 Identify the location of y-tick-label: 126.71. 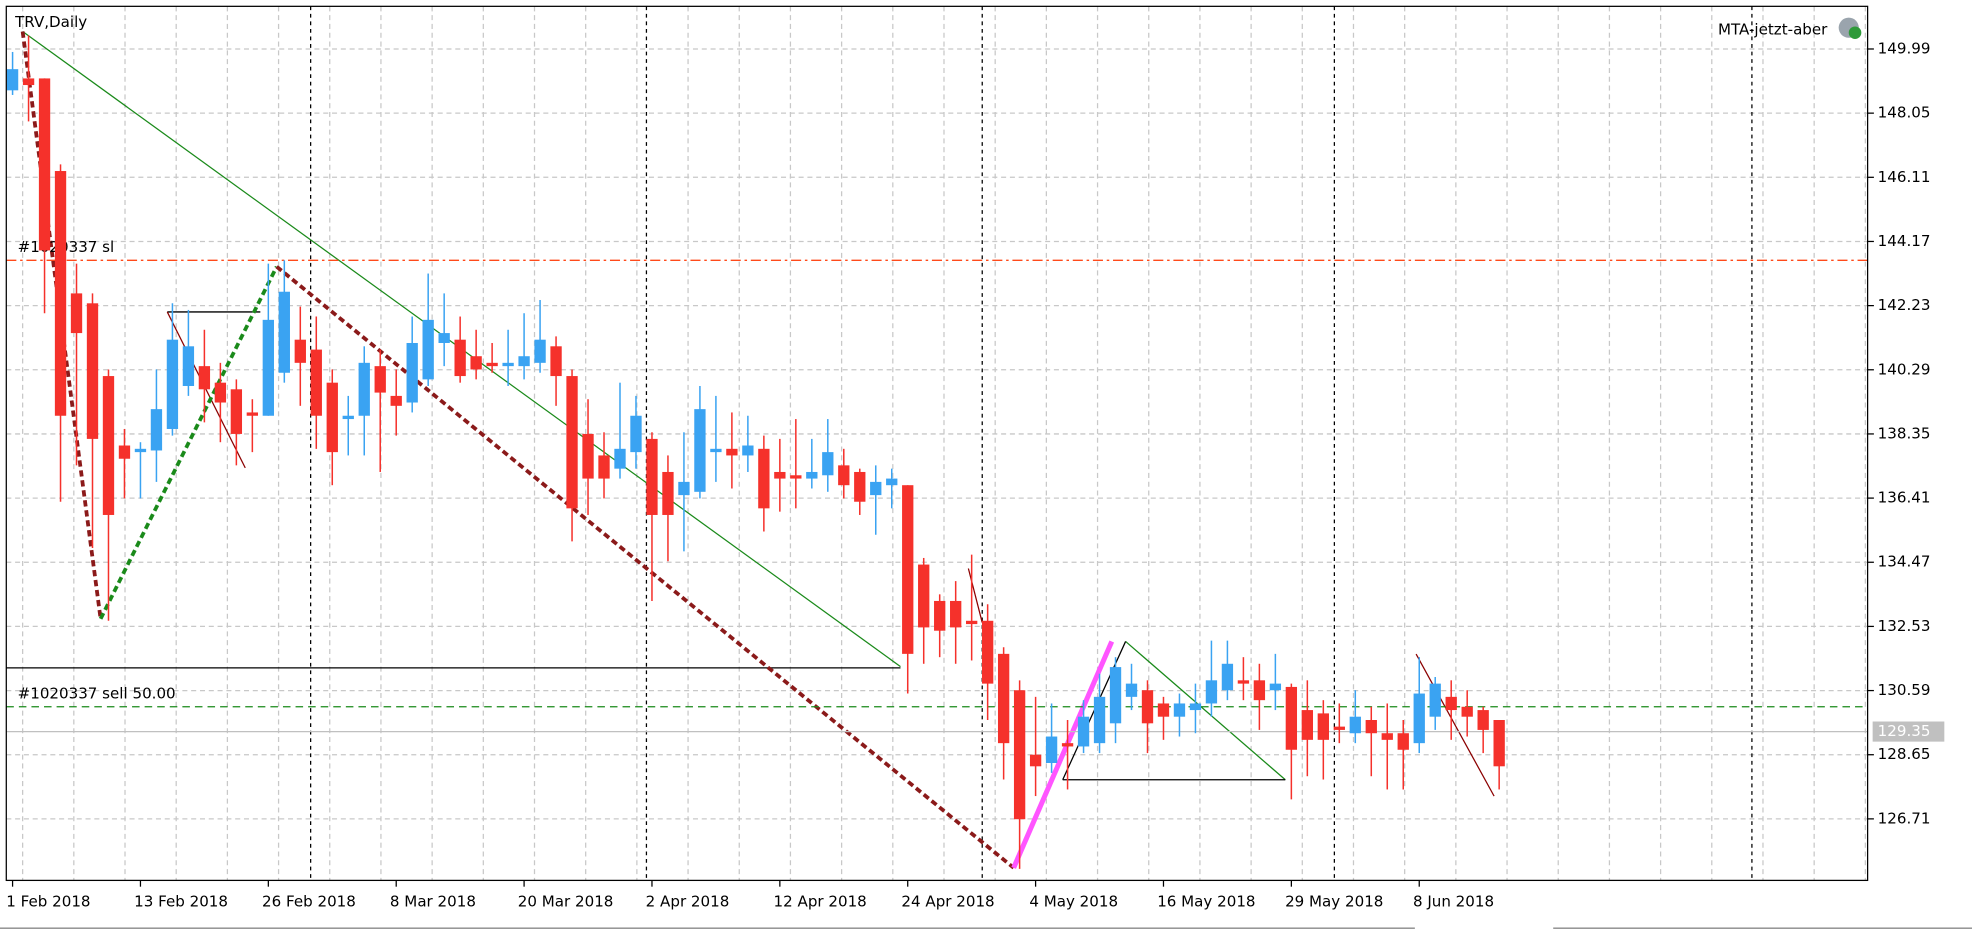
(1904, 818).